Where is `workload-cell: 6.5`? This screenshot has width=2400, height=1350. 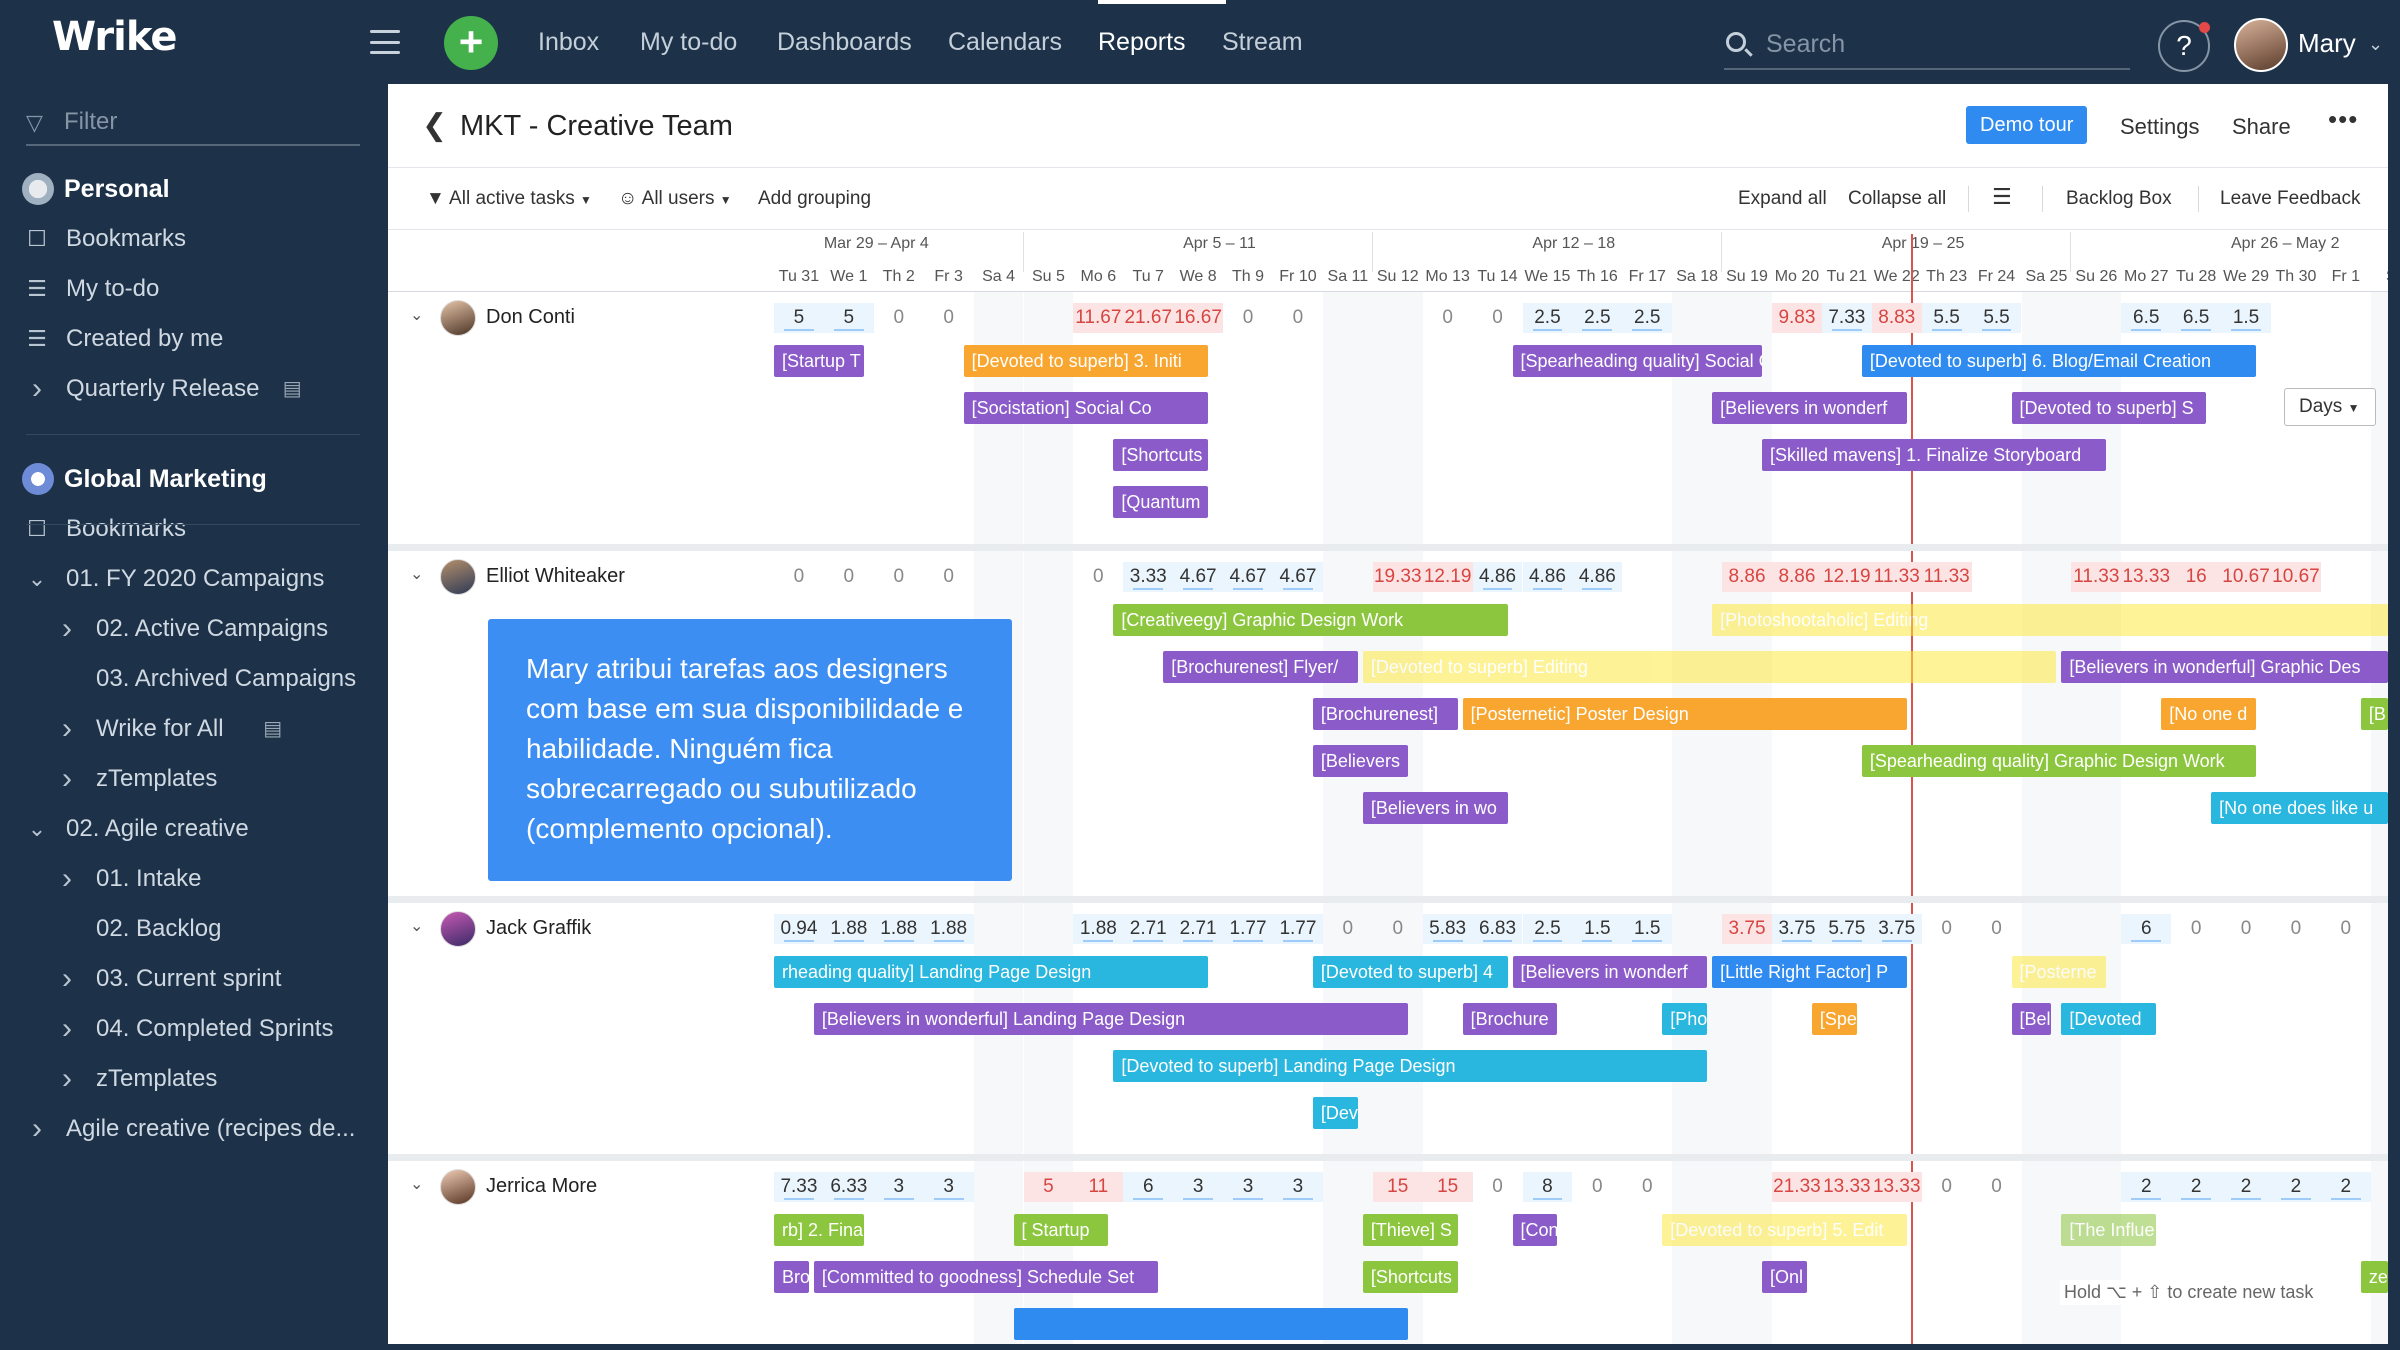
workload-cell: 6.5 is located at coordinates (2196, 318).